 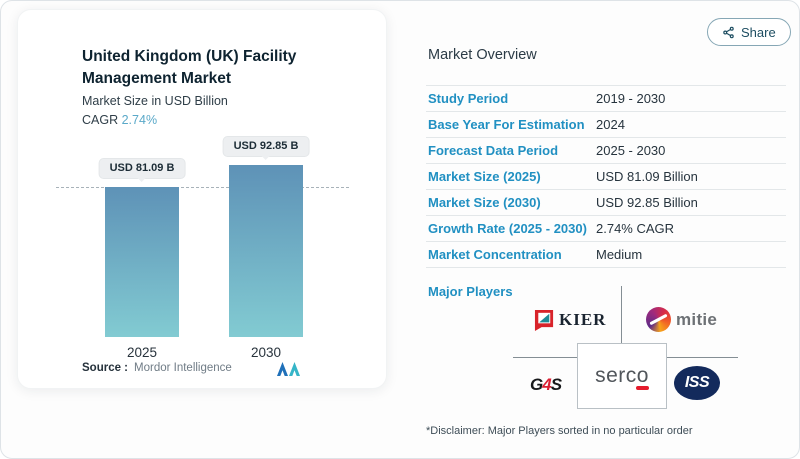 I want to click on serco-logo: serco, so click(x=622, y=377).